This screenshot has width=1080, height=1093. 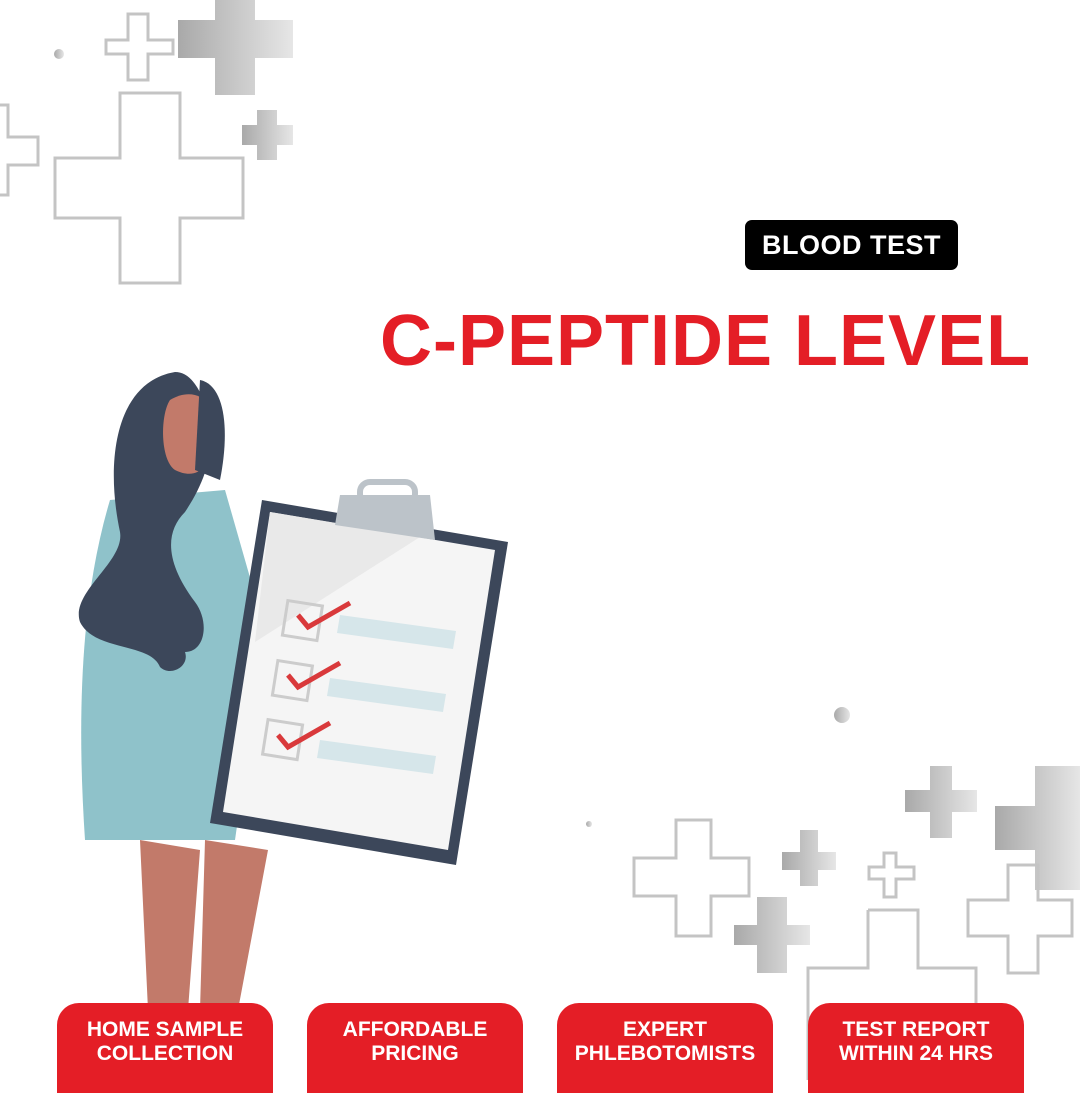 I want to click on feature-badge-phlebotomists: EXPERT PHLEBOTOMISTS, so click(x=665, y=1048).